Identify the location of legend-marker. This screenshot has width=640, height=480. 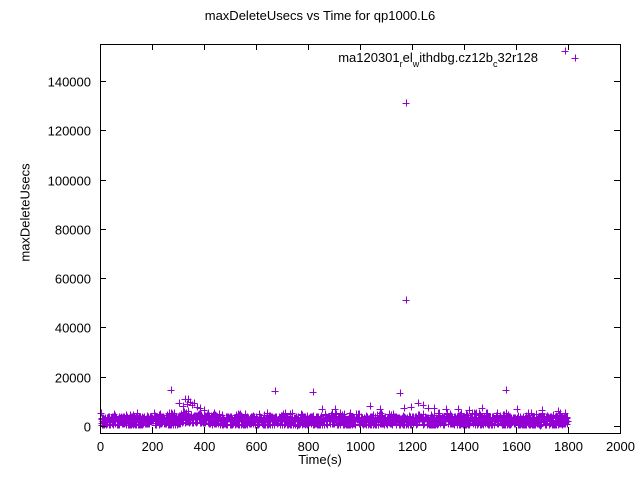
(575, 58).